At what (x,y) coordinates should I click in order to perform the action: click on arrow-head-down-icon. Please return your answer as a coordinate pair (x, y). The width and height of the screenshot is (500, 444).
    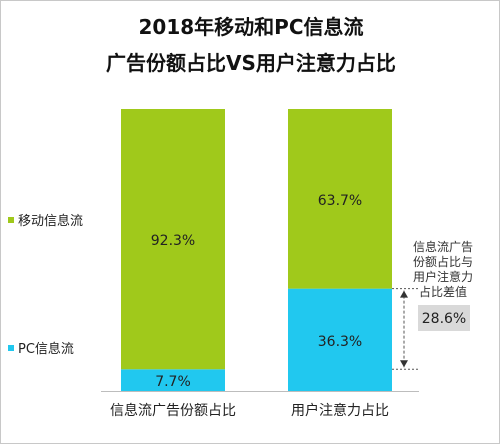
    Looking at the image, I should click on (404, 364).